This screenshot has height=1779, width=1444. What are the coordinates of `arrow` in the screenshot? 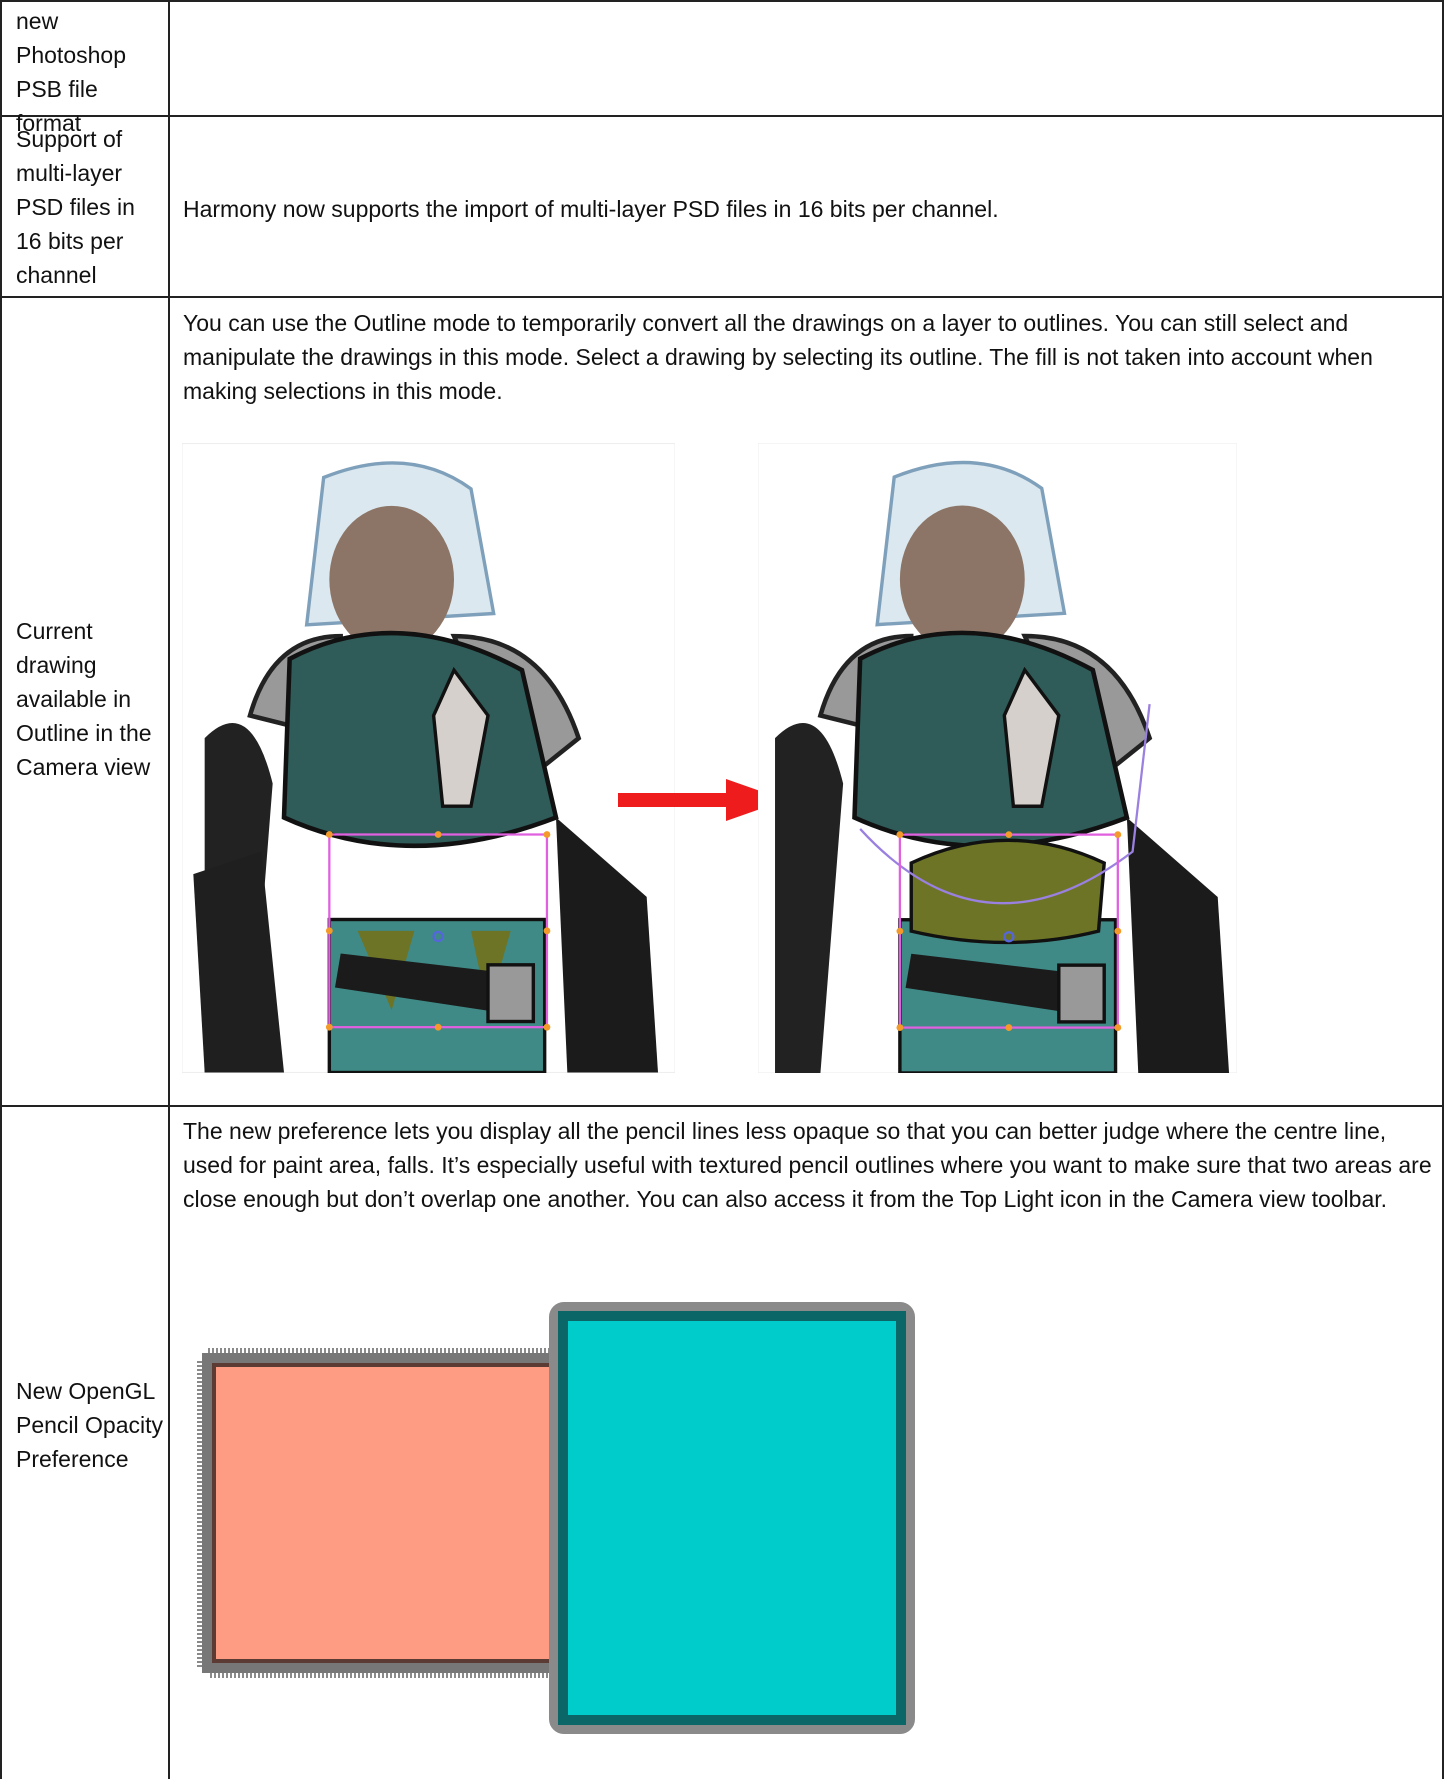 It's located at (702, 800).